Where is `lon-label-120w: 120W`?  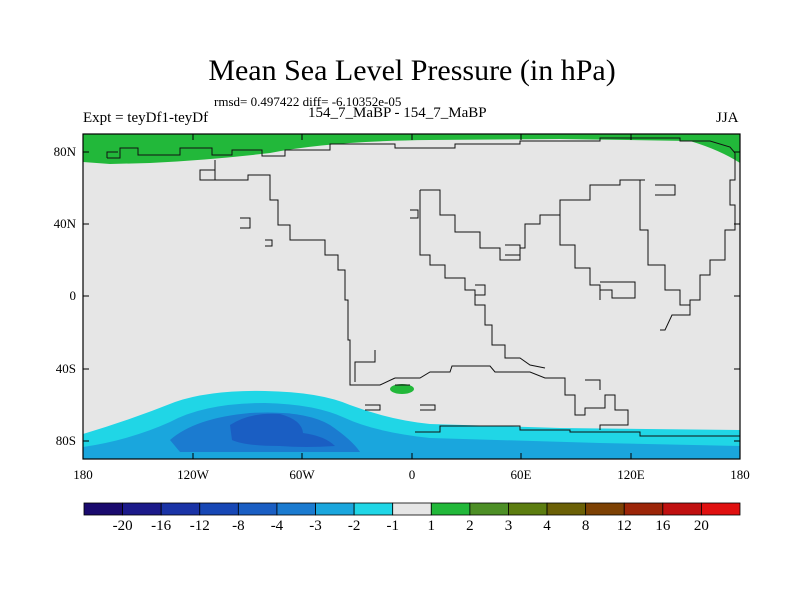
lon-label-120w: 120W is located at coordinates (193, 474).